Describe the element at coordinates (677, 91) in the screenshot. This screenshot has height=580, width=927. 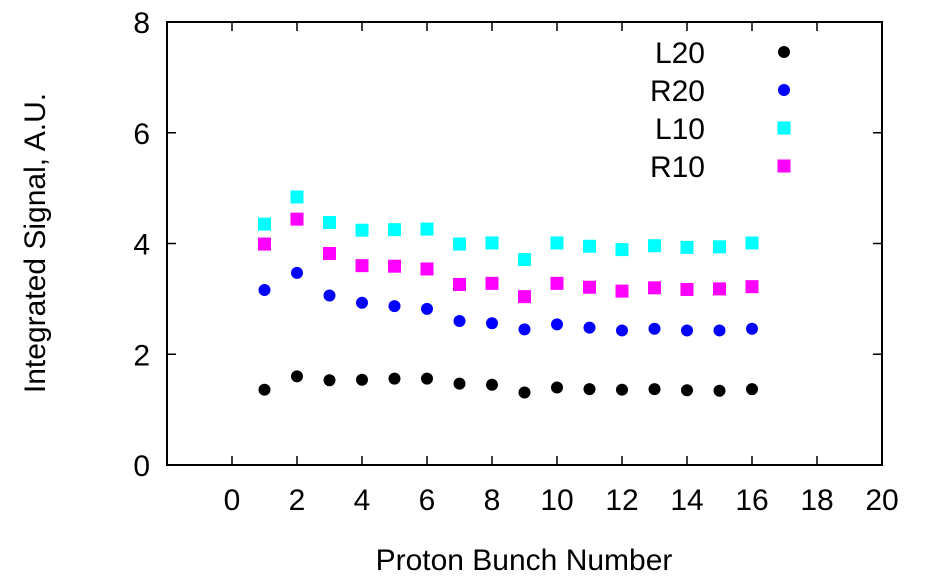
I see `legend-label-r20: R20` at that location.